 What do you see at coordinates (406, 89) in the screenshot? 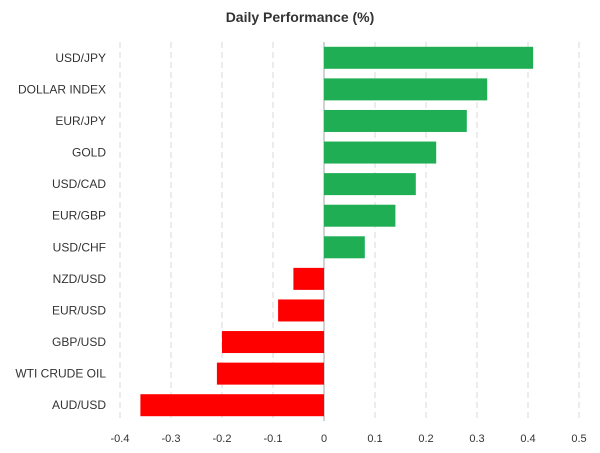
I see `bar-dollar-index` at bounding box center [406, 89].